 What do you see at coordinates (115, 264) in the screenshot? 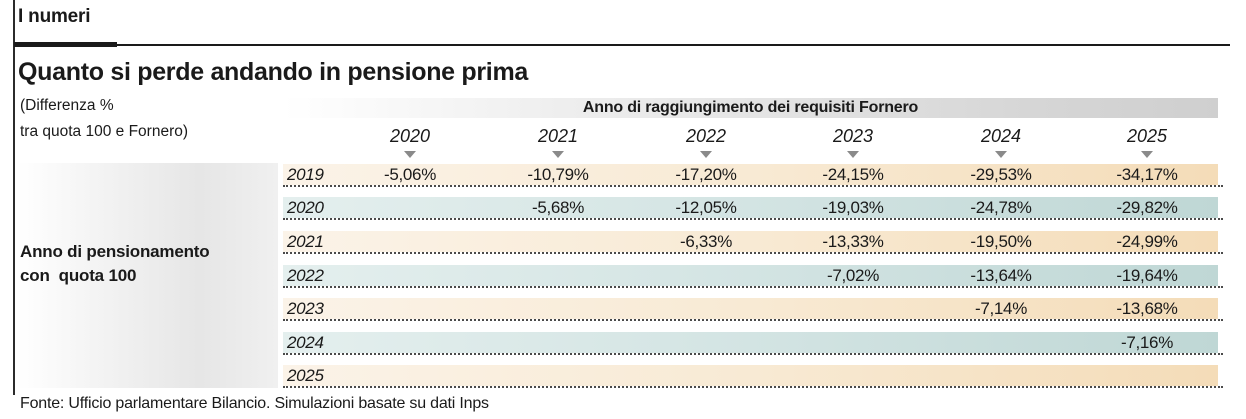
I see `row-header-label: Anno di pensionamento con quota 100` at bounding box center [115, 264].